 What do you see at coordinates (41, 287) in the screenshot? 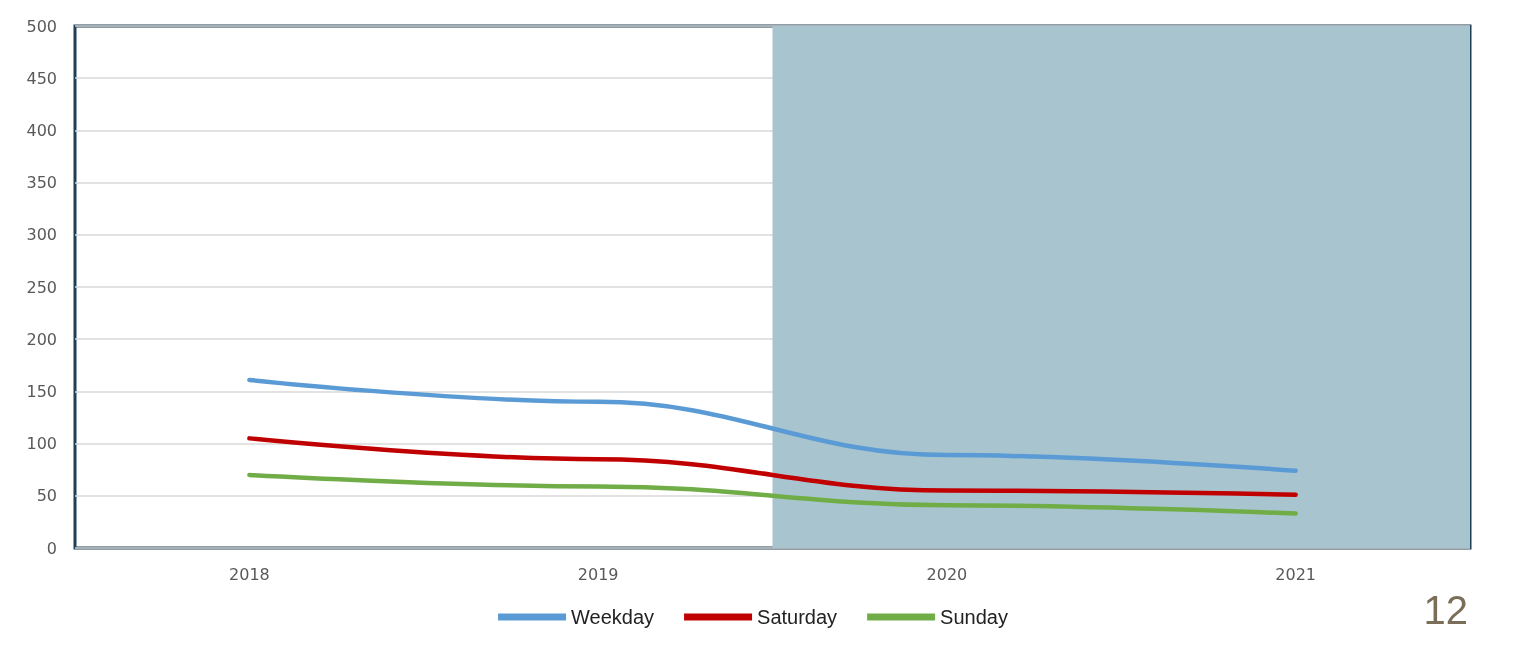
I see `y-tick-label: 250` at bounding box center [41, 287].